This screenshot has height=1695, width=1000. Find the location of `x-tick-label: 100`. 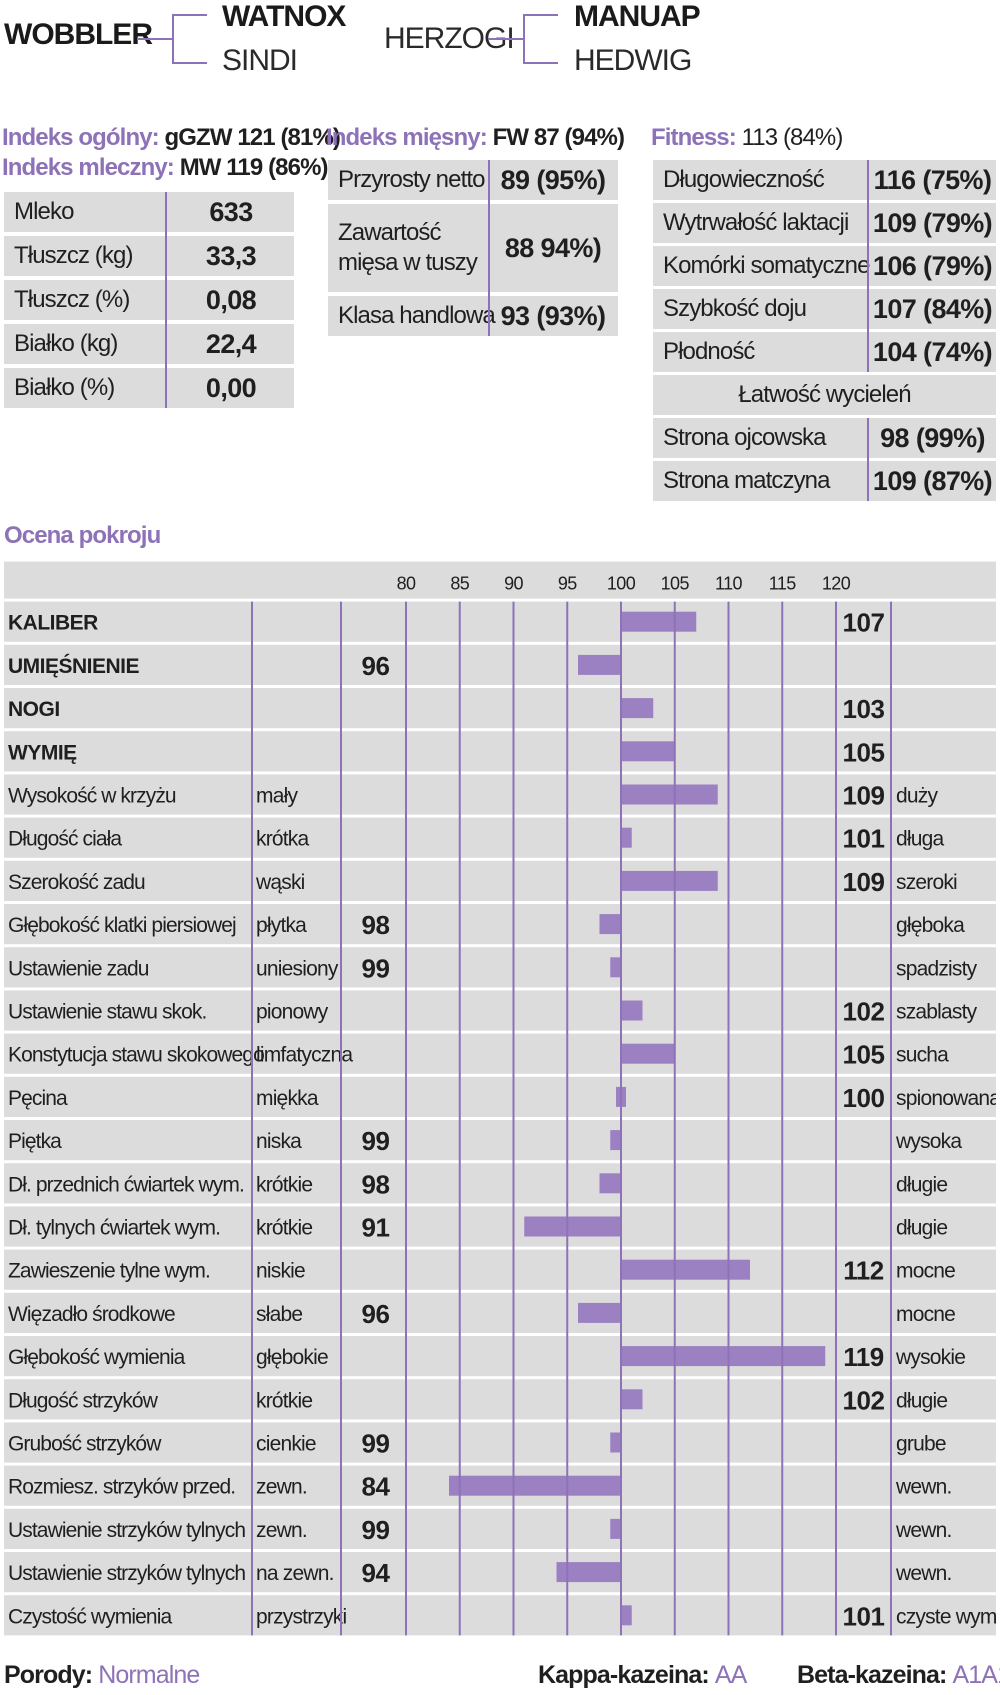

x-tick-label: 100 is located at coordinates (621, 584).